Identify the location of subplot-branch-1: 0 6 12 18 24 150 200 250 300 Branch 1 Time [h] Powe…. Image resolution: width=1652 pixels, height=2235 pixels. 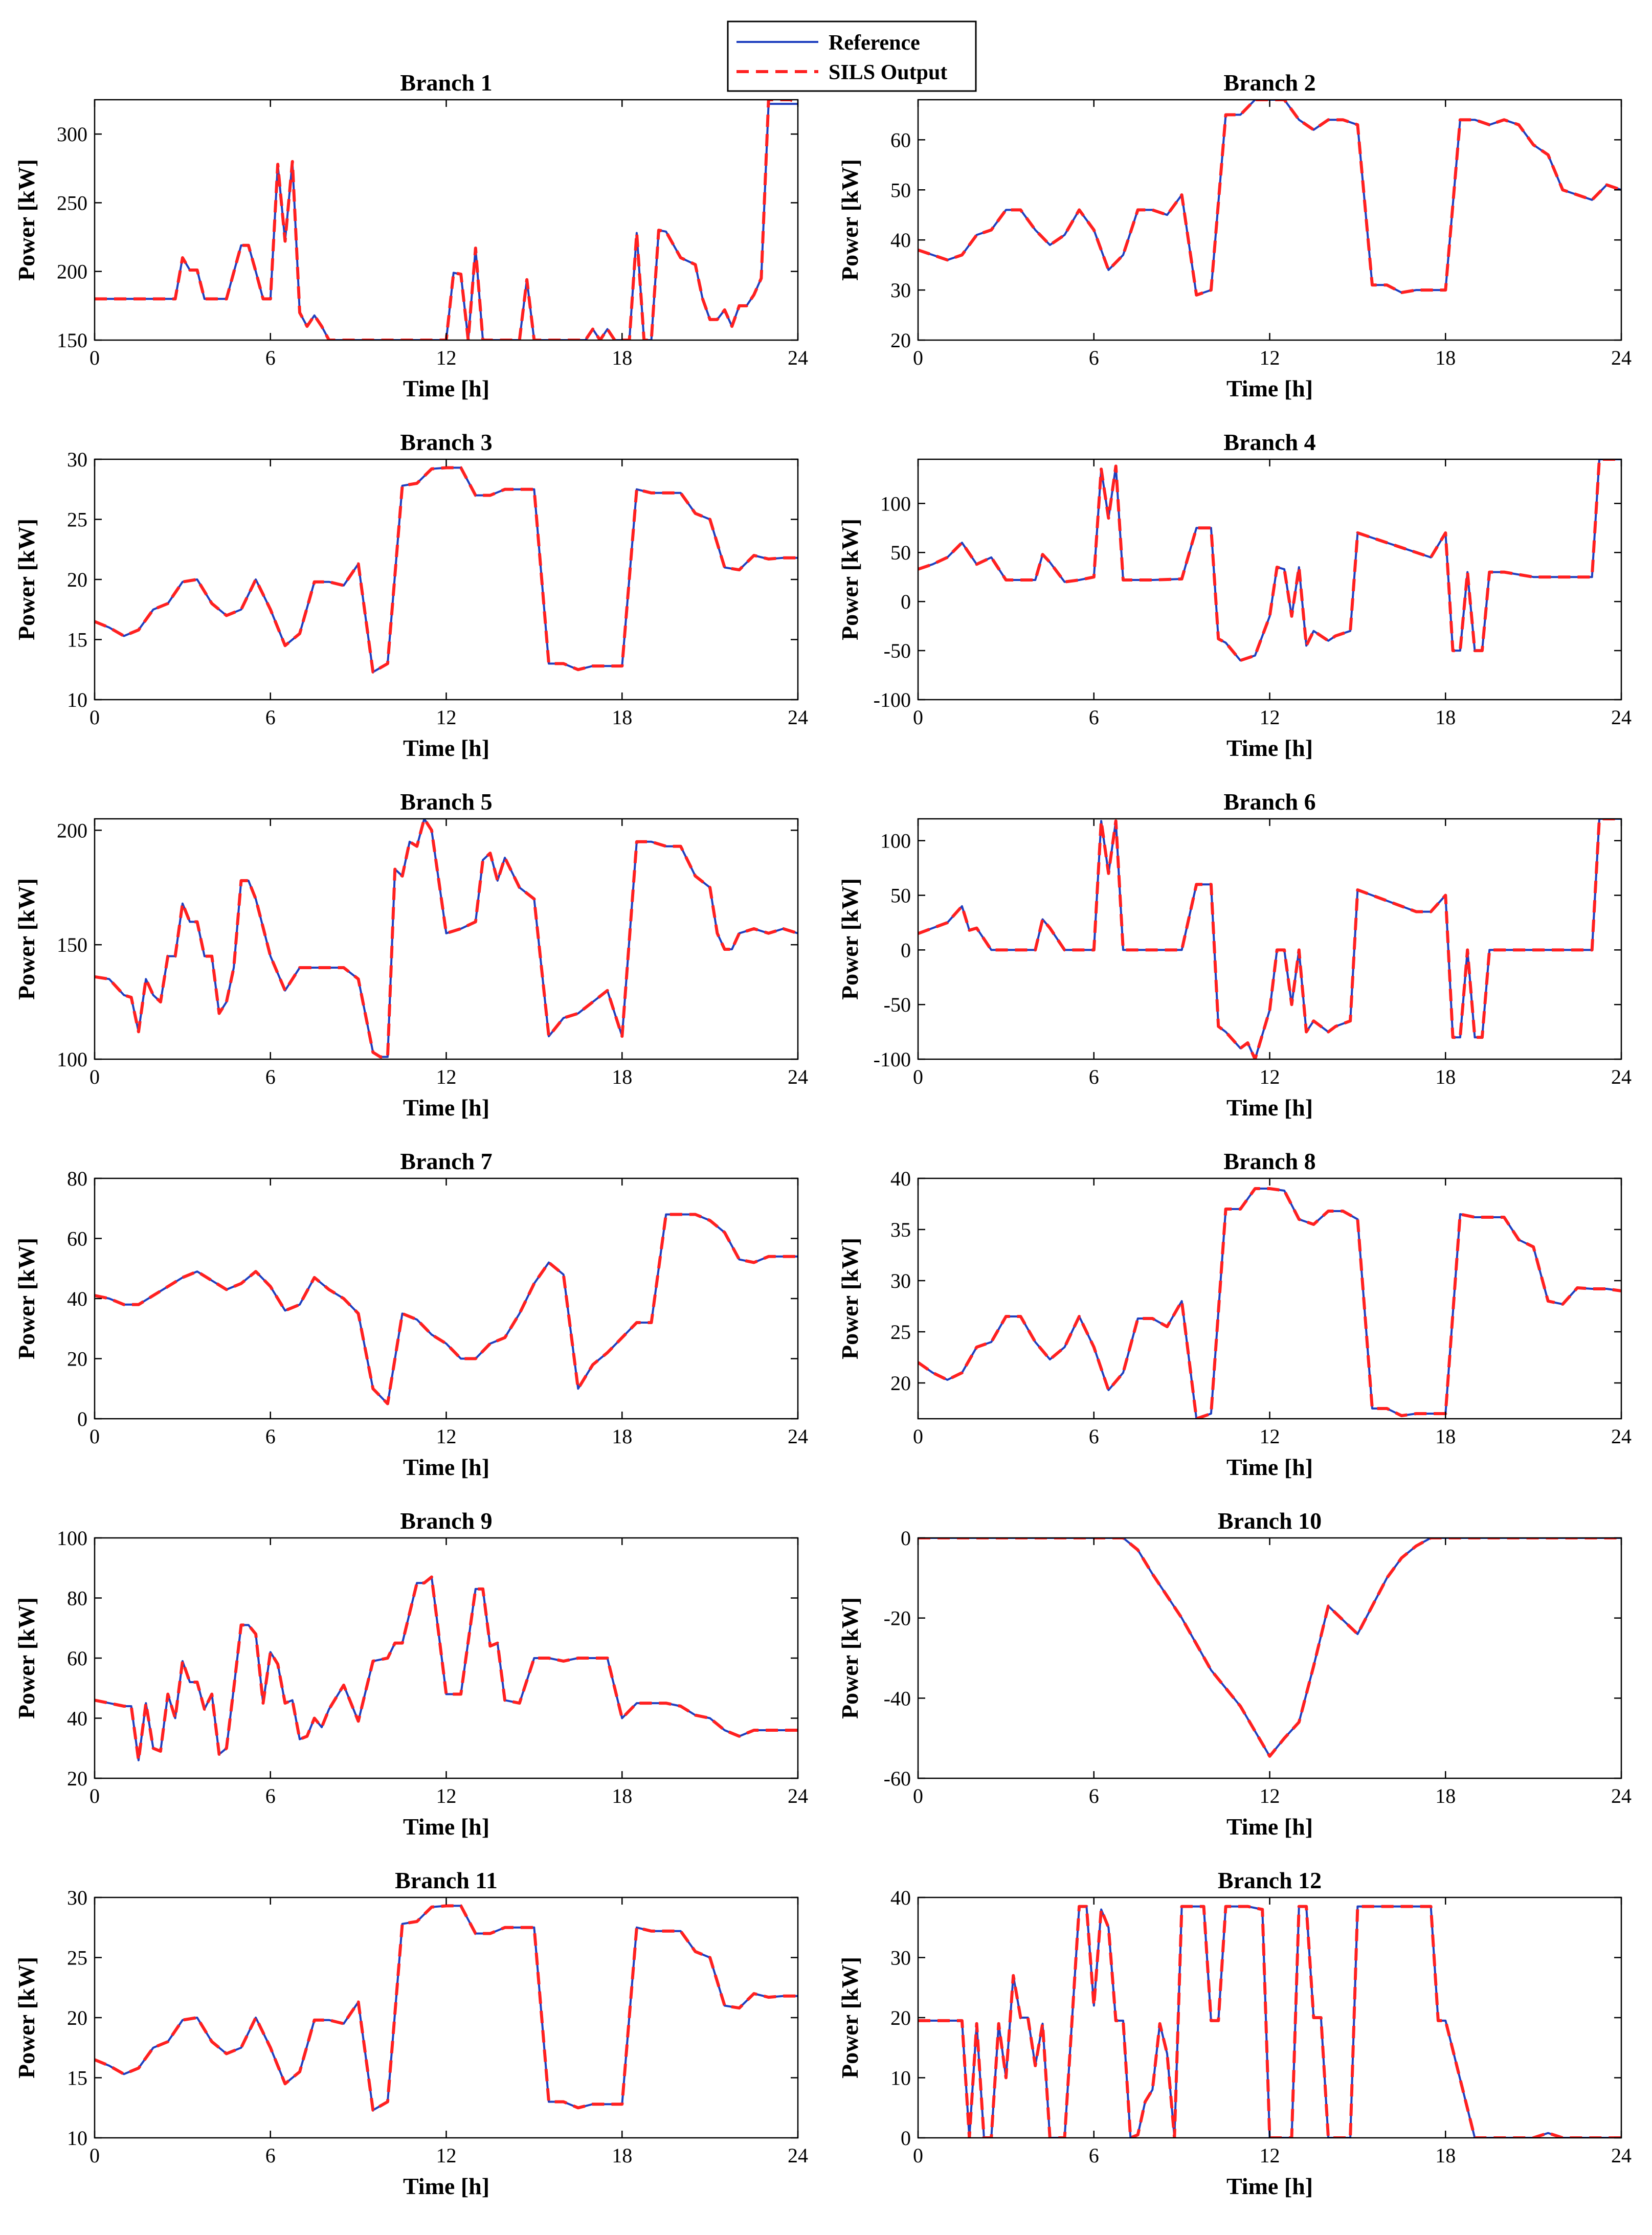
(410, 235).